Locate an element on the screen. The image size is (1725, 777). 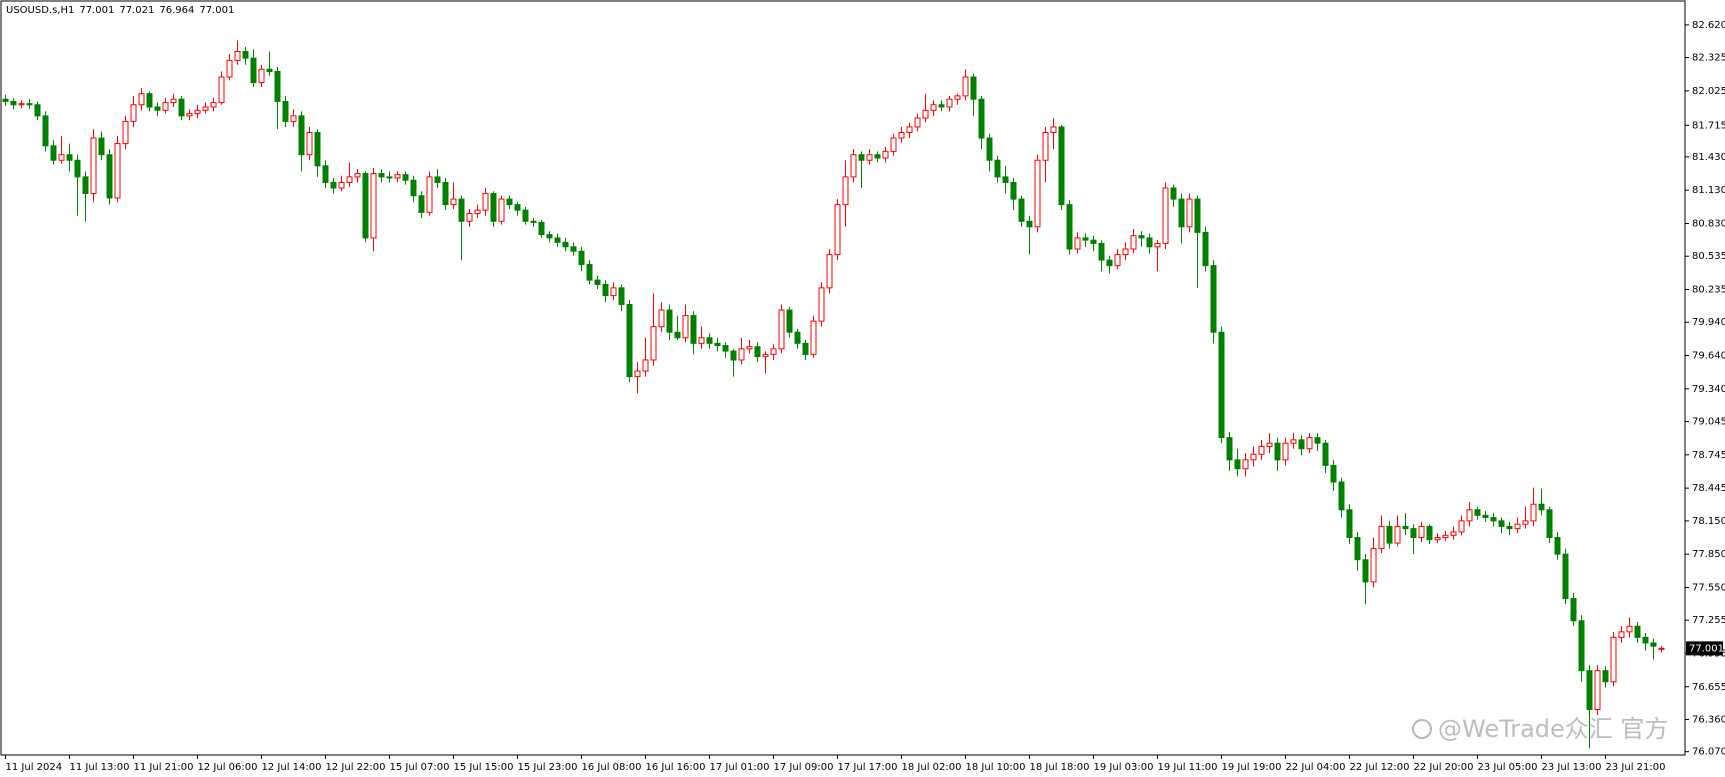
x-tick-label: 18 Jul 10:00 is located at coordinates (996, 767).